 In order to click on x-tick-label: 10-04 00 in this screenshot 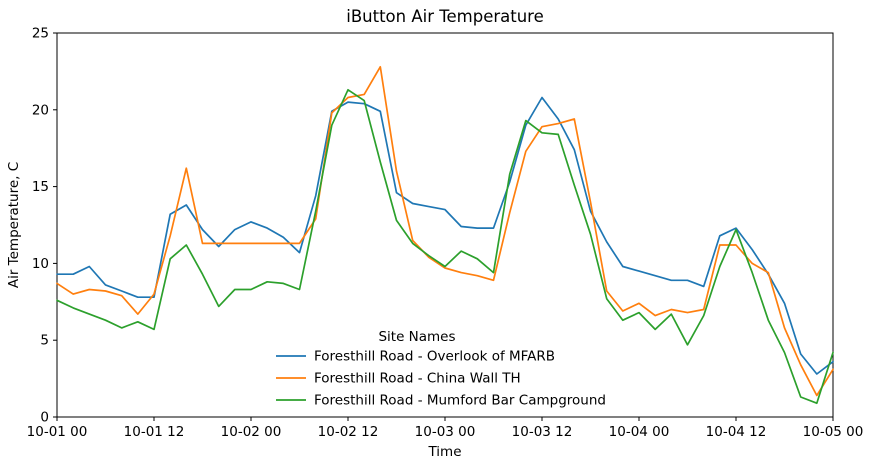, I will do `click(639, 432)`.